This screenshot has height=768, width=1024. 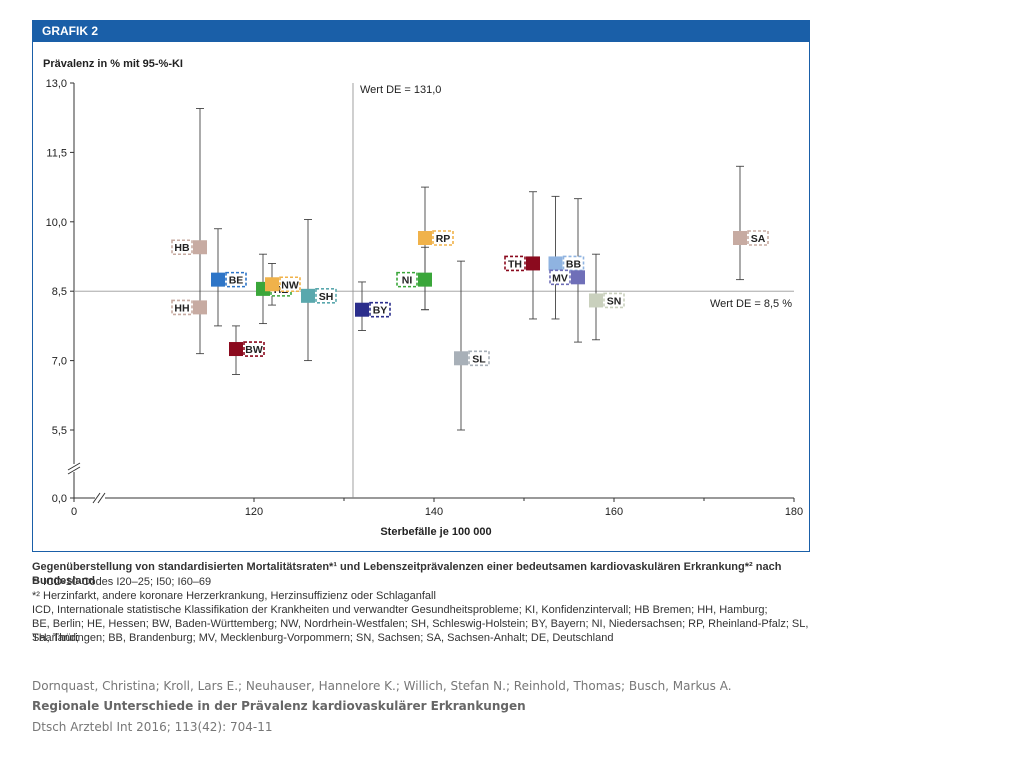 I want to click on y-axis-title: Prävalenz in % mit 95-%-KI, so click(x=113, y=64).